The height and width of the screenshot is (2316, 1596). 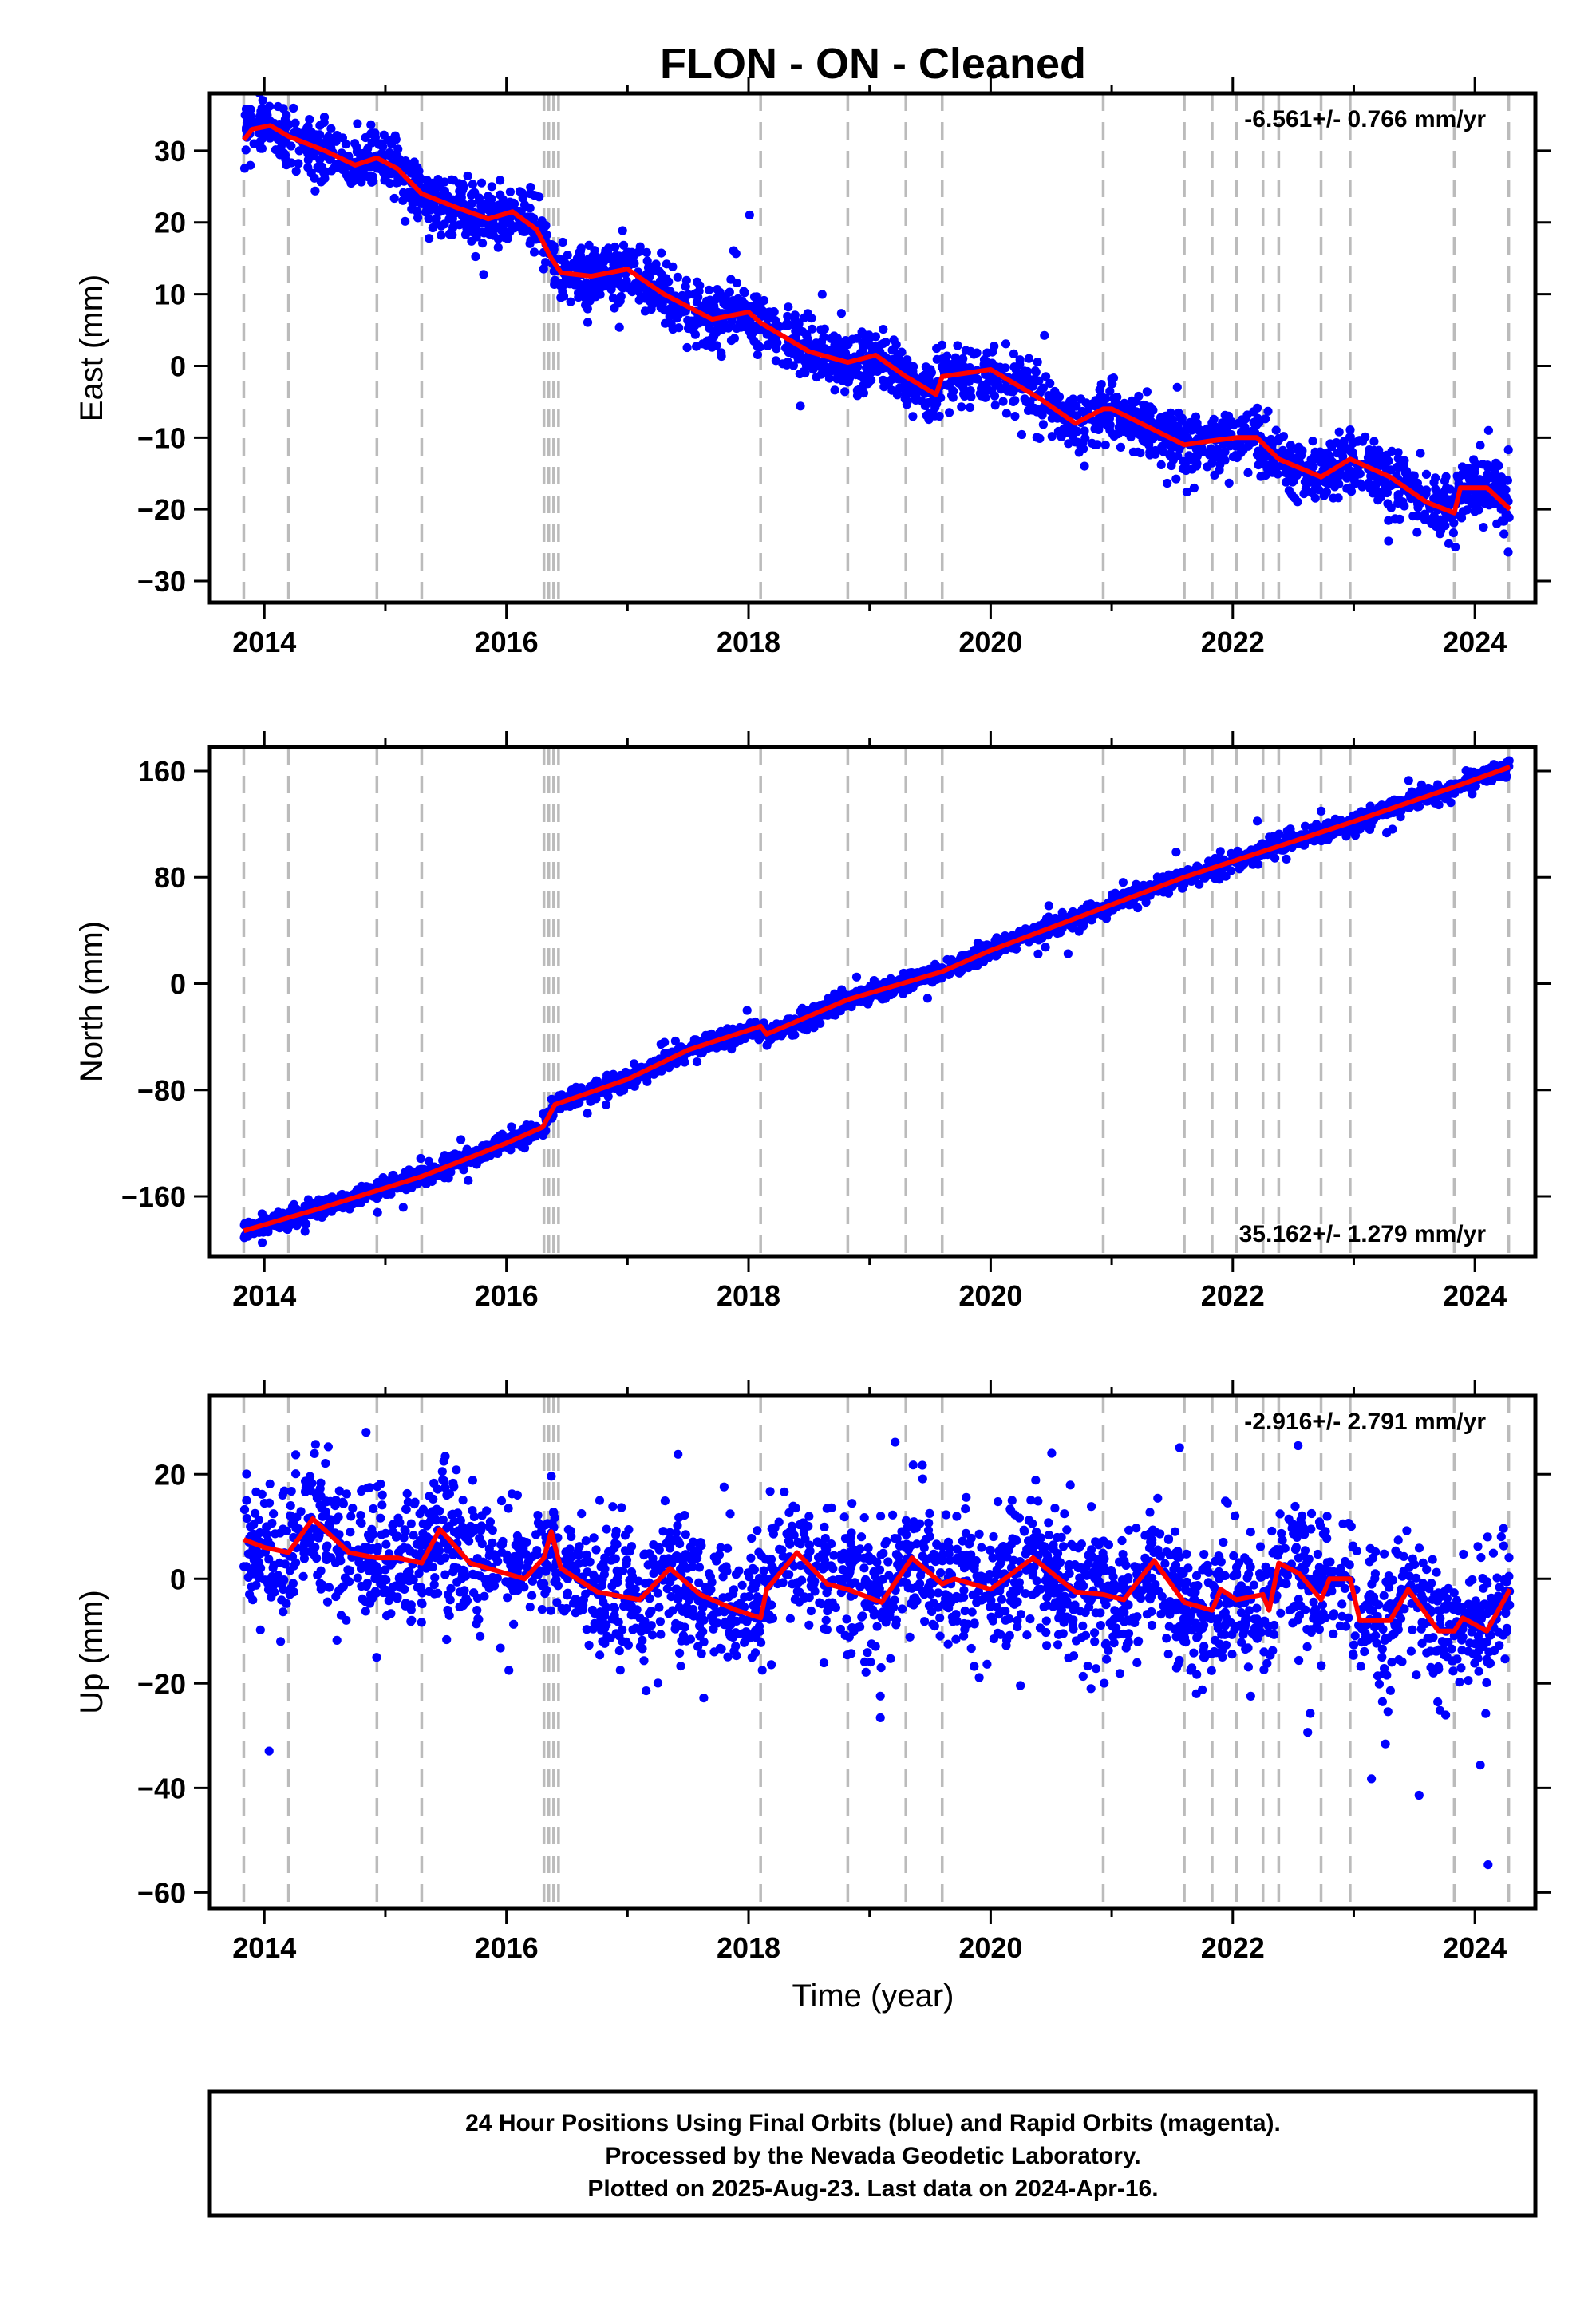 I want to click on east-x-tick-label: 2022, so click(x=1233, y=642).